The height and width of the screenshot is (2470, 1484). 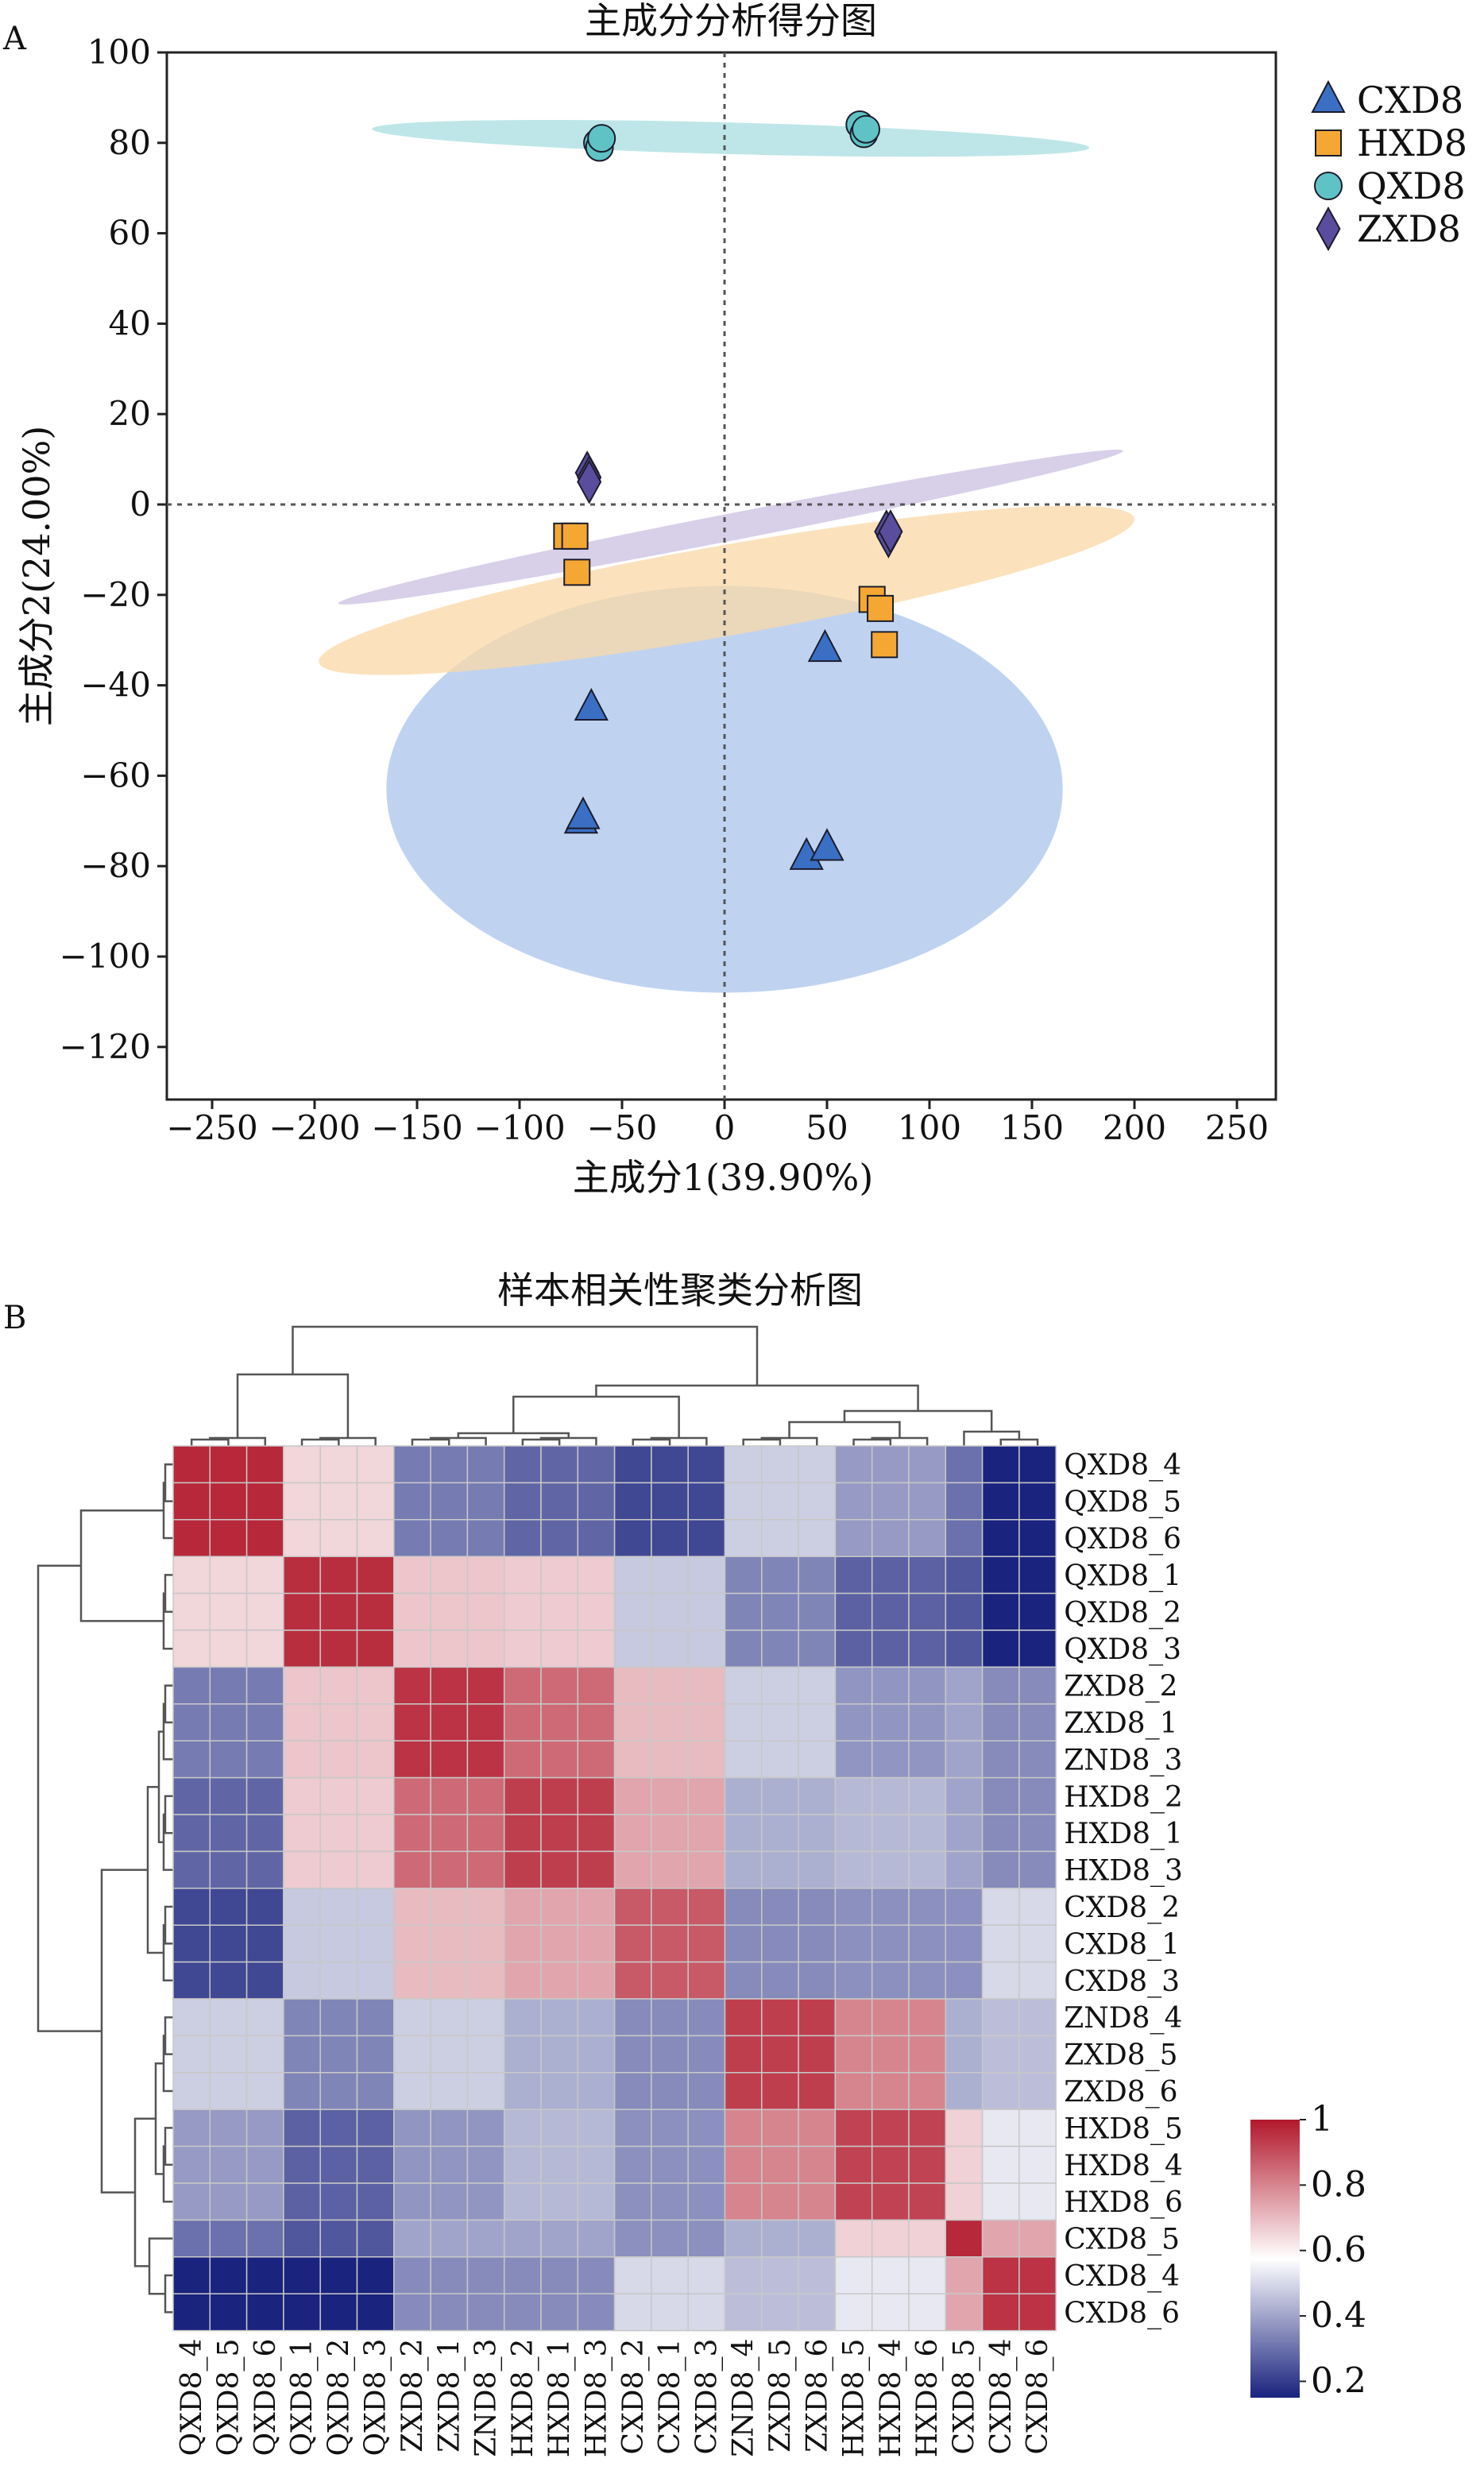 What do you see at coordinates (116, 775) in the screenshot?
I see `y-tick-label: −60` at bounding box center [116, 775].